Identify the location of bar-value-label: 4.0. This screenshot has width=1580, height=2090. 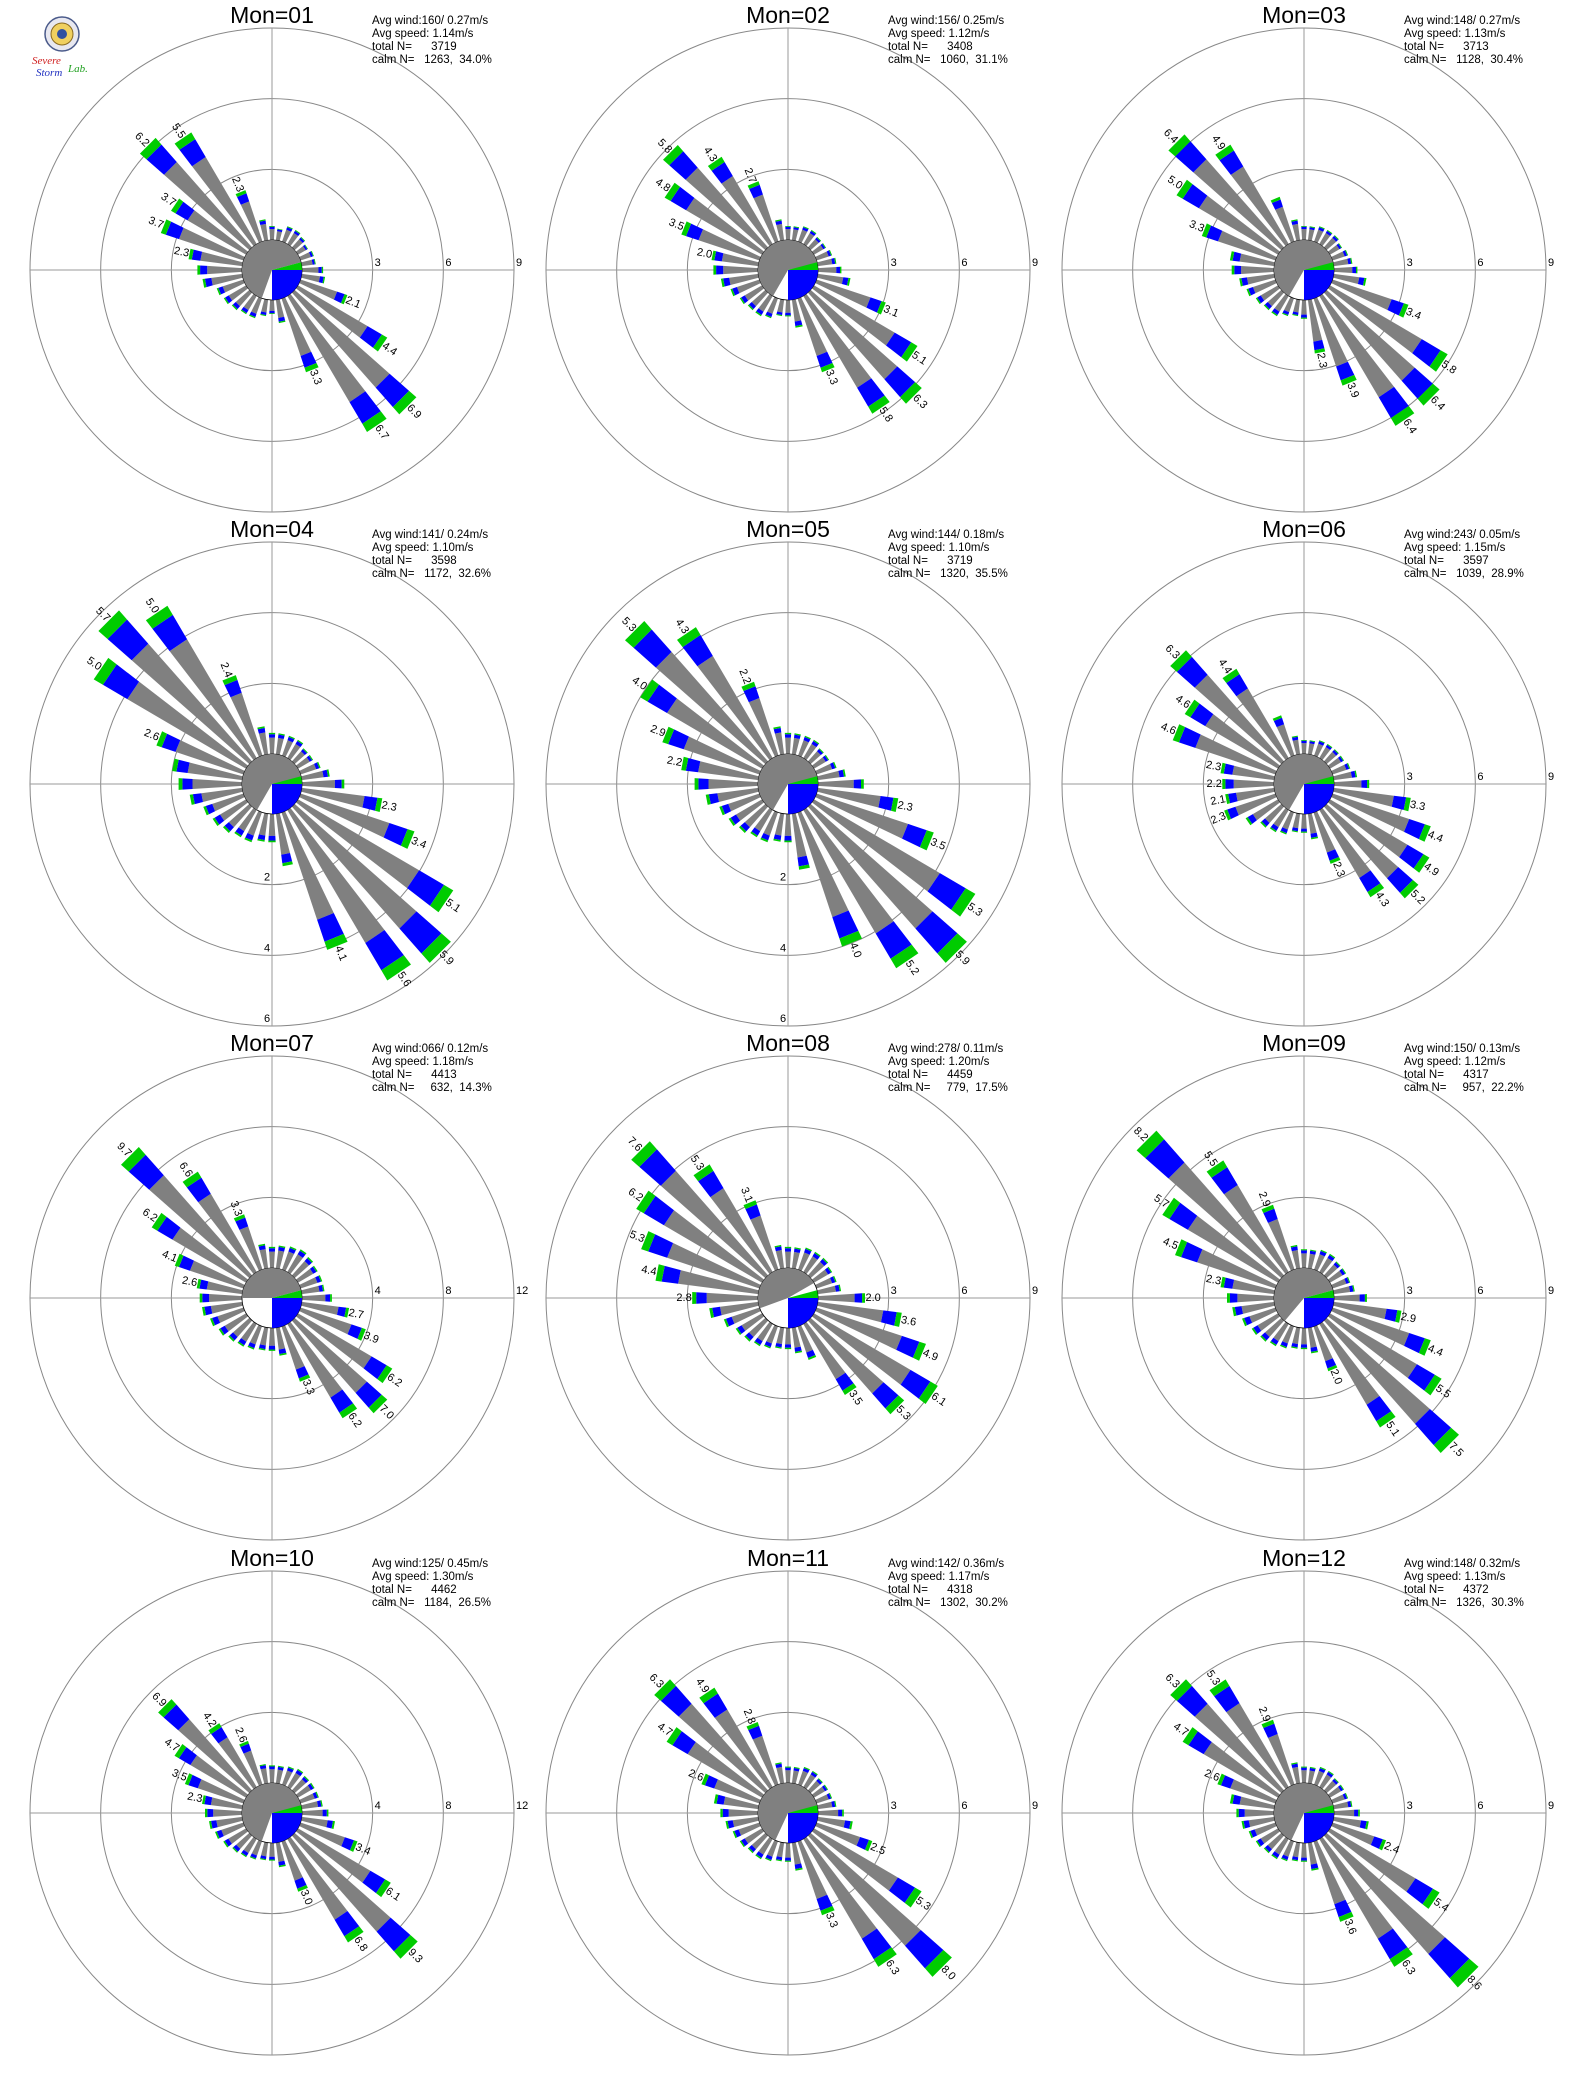
(855, 950).